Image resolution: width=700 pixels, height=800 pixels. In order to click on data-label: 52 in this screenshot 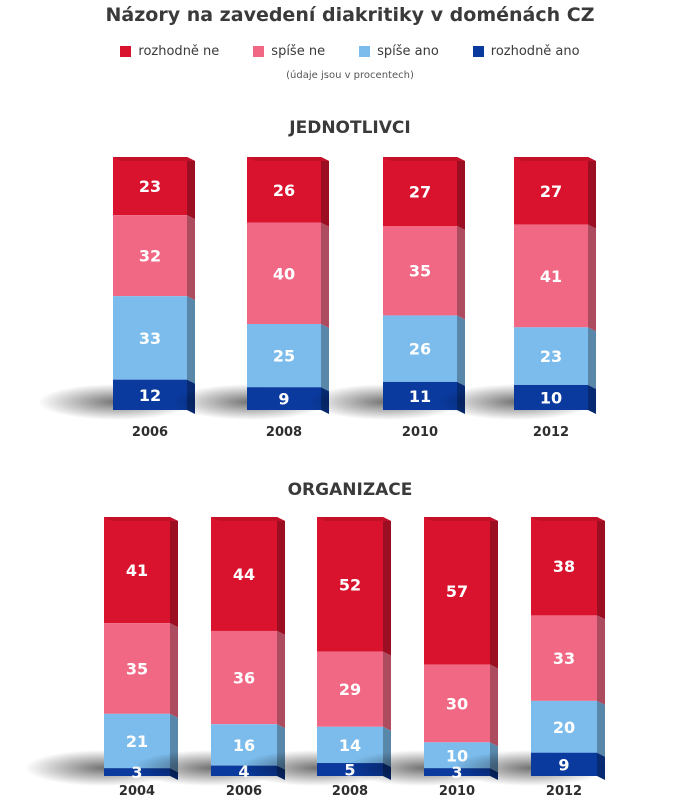, I will do `click(350, 584)`.